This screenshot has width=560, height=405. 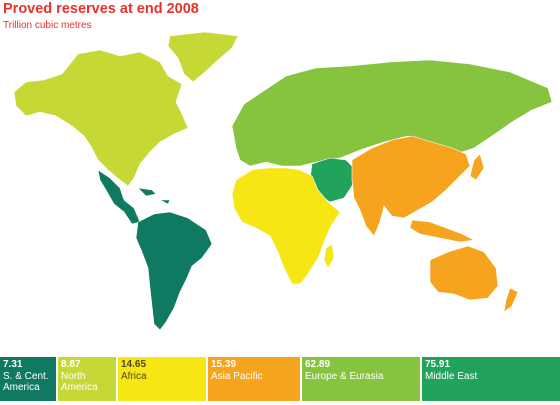 What do you see at coordinates (318, 364) in the screenshot?
I see `legend-value: 62.89` at bounding box center [318, 364].